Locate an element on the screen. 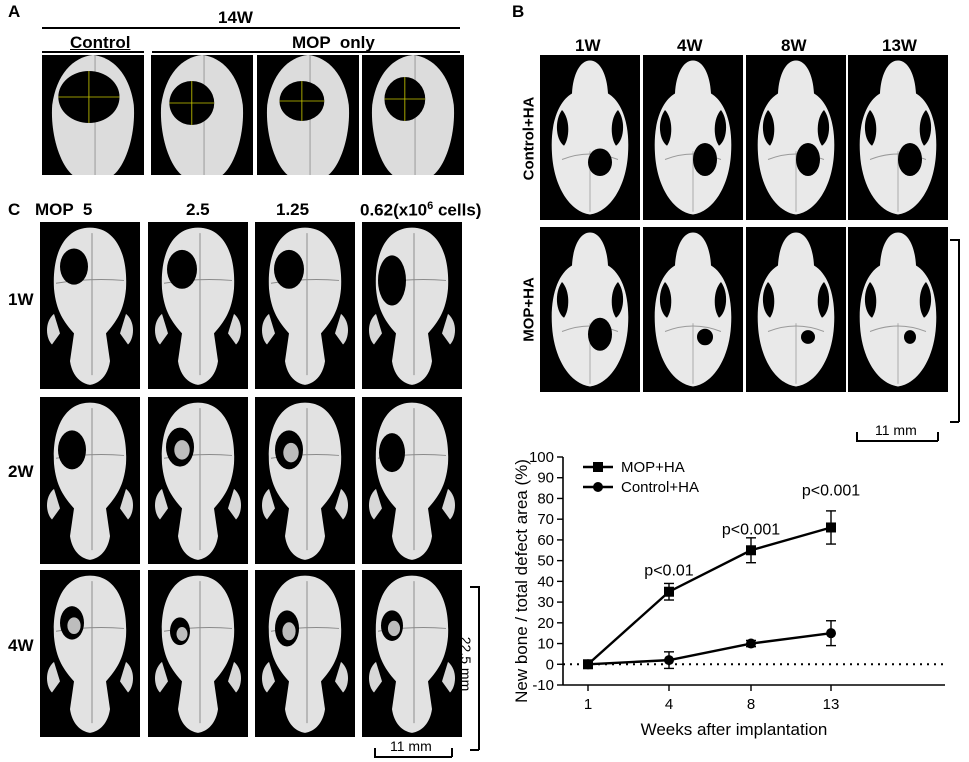 The image size is (969, 762). panel-a-group-control: Control is located at coordinates (100, 42).